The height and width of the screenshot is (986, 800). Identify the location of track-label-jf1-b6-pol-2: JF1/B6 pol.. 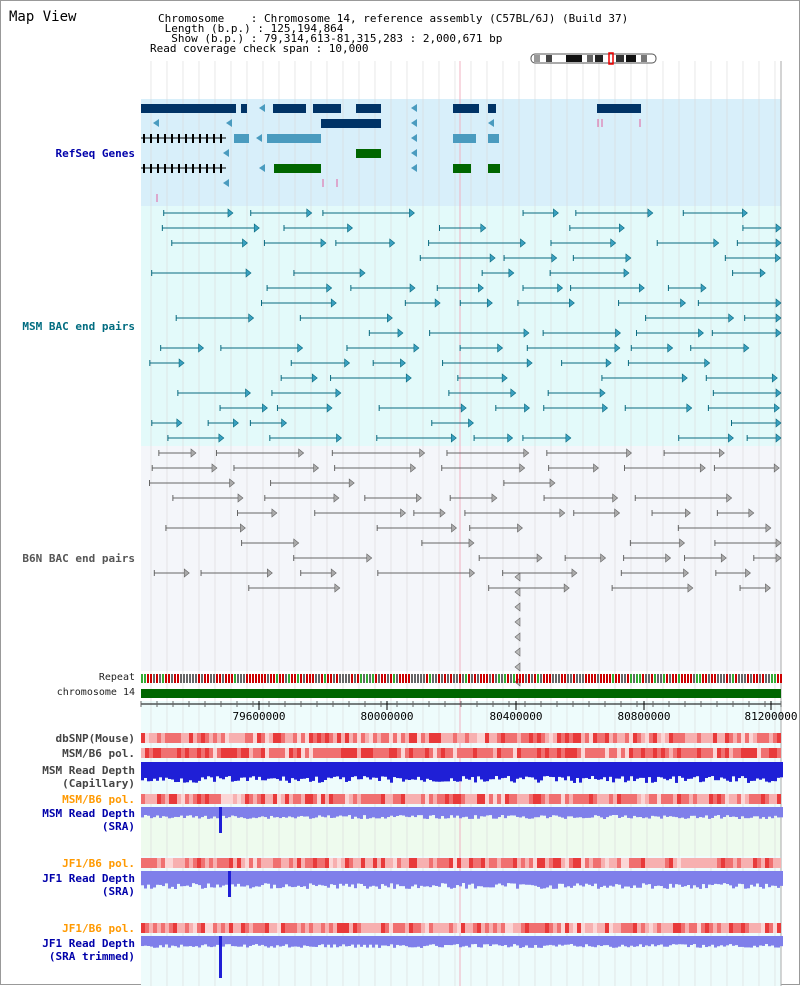
(98, 928).